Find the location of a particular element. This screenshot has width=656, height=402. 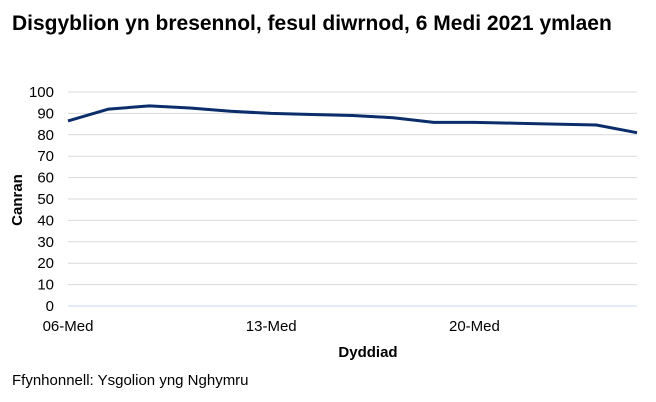

attendance-line is located at coordinates (352, 119).